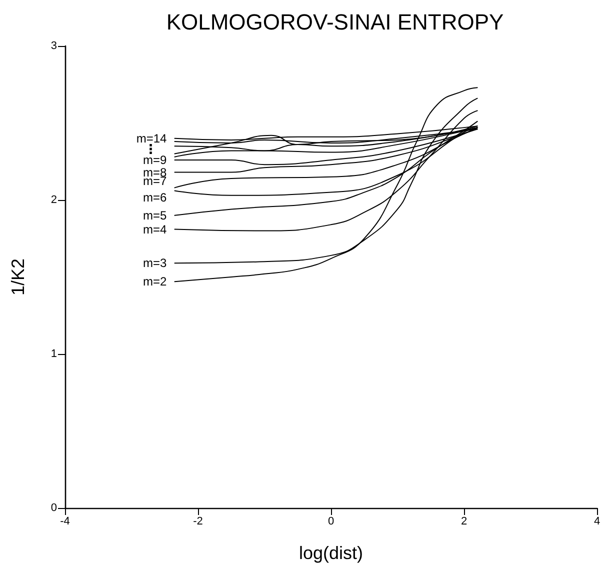  What do you see at coordinates (155, 215) in the screenshot?
I see `series-label: m=5` at bounding box center [155, 215].